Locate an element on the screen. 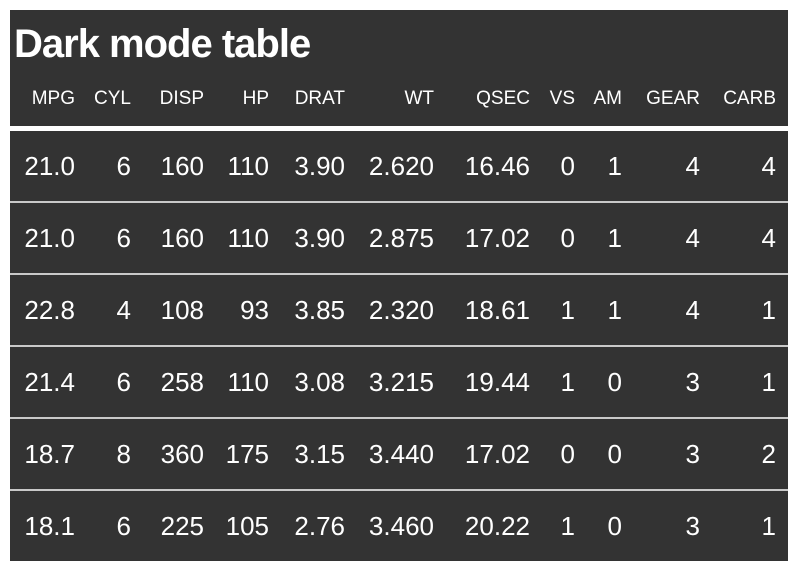  table-cell: 360 is located at coordinates (182, 453).